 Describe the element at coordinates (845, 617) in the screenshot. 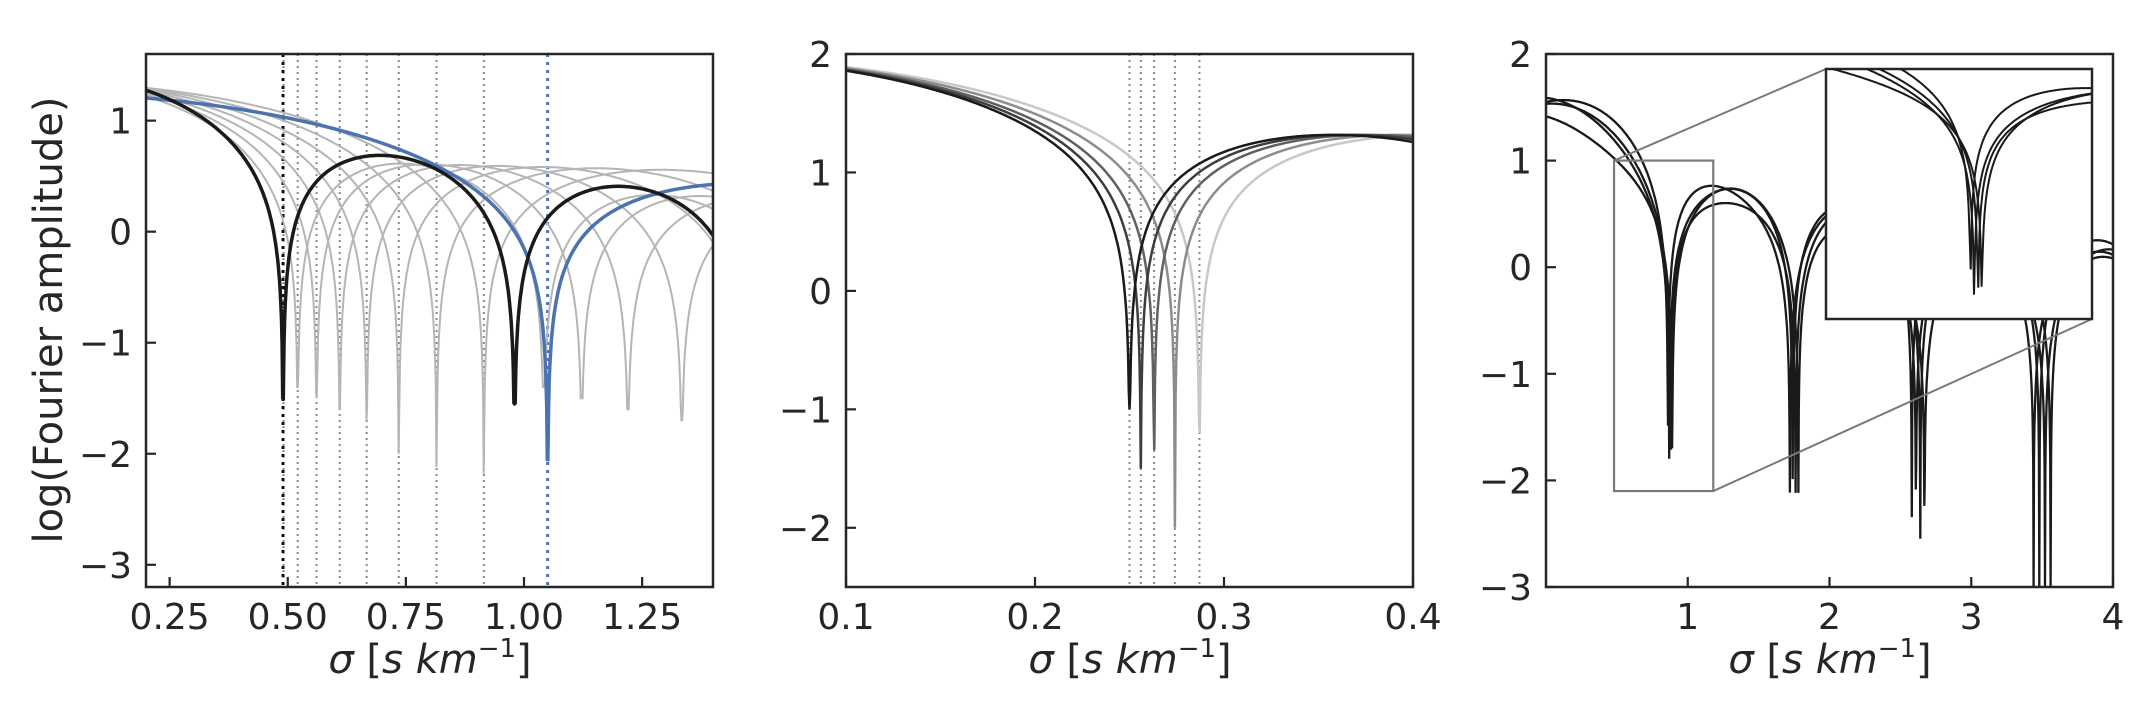

I see `middle-x-tick-label: 0.1` at that location.